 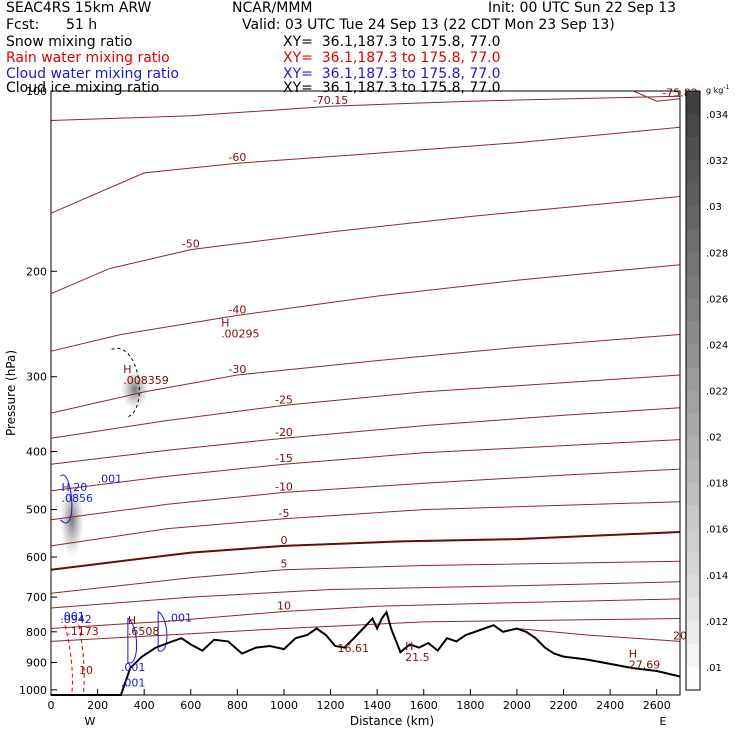 What do you see at coordinates (237, 369) in the screenshot?
I see `contour-label: -30` at bounding box center [237, 369].